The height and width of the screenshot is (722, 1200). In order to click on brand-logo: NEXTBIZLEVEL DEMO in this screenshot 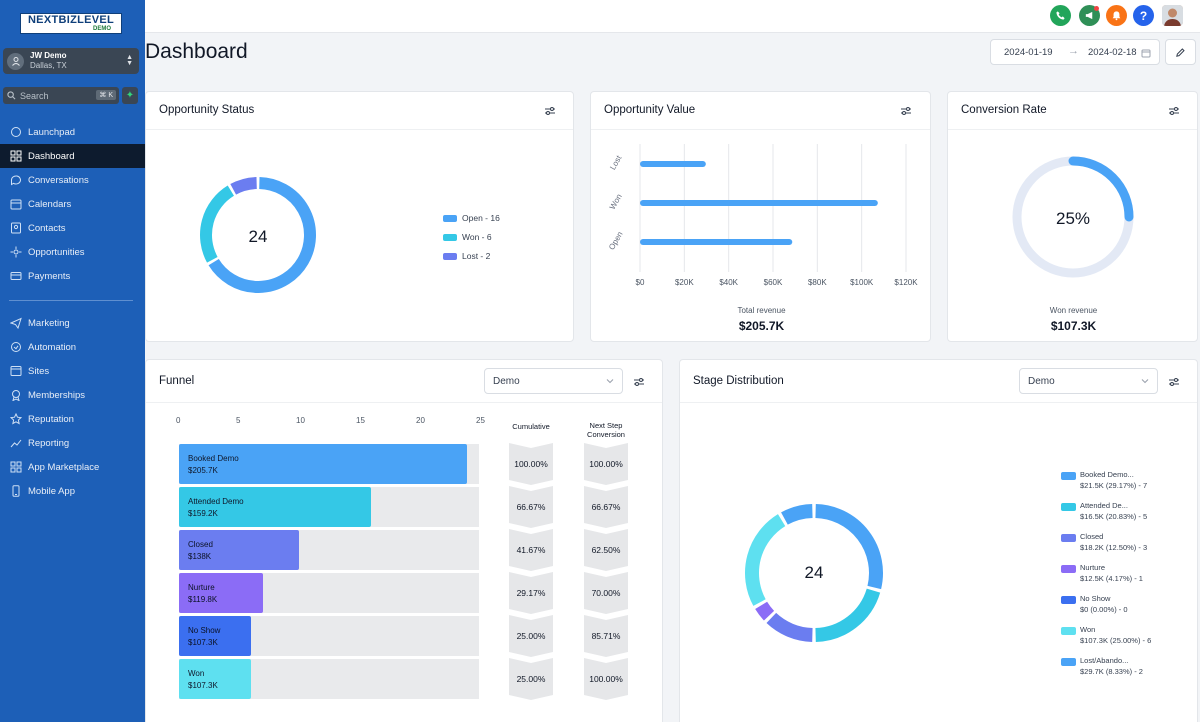, I will do `click(71, 23)`.